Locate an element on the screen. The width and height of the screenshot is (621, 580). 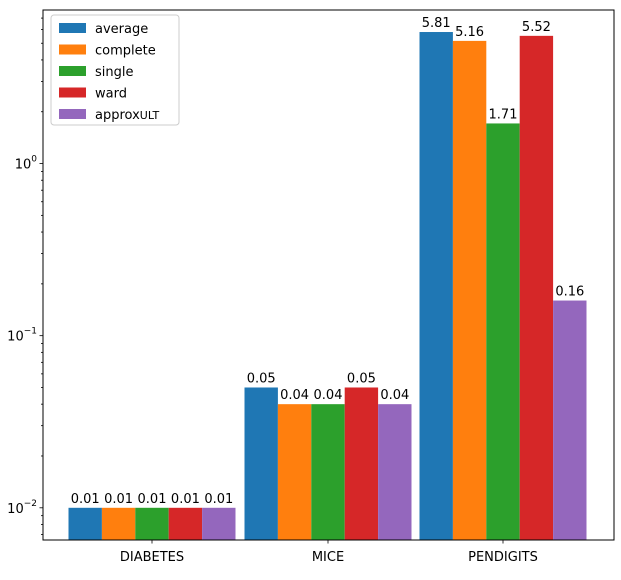
legend-label-ward: ward is located at coordinates (111, 94).